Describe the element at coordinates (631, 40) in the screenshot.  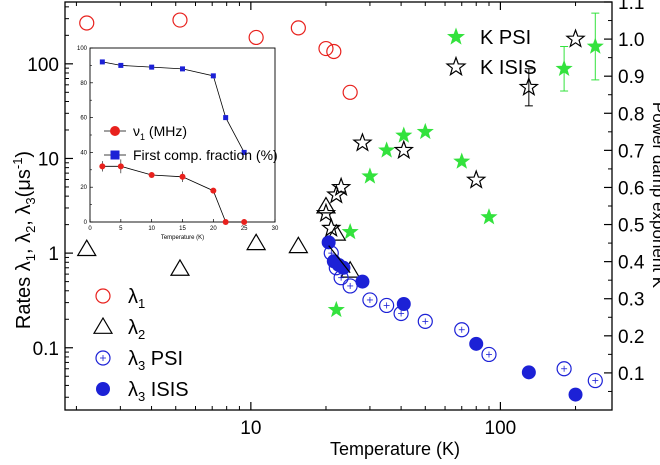
I see `y-right-tick-label: 1.0` at that location.